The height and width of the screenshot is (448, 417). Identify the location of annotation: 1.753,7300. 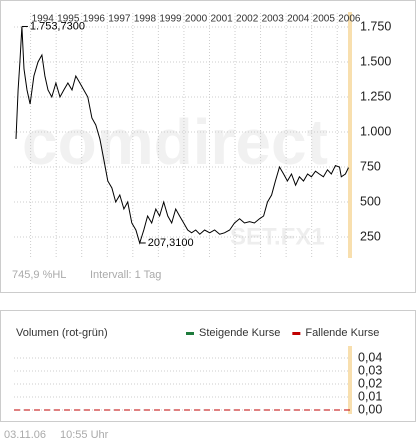
(57, 26).